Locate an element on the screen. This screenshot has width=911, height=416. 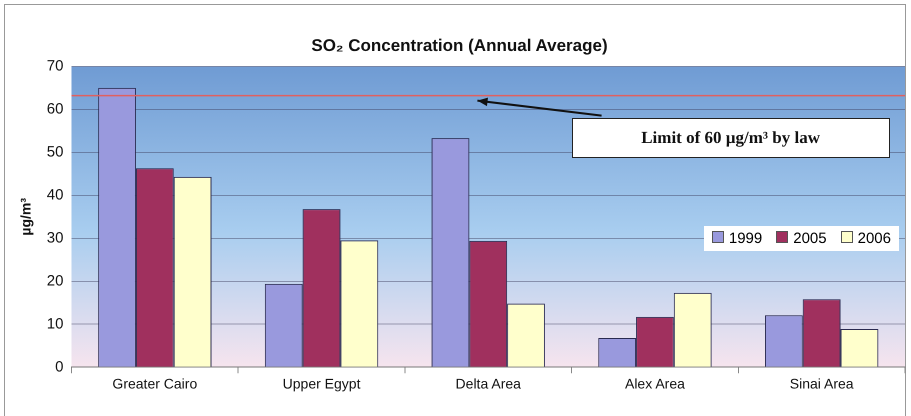
x-tick-label: Upper Egypt is located at coordinates (321, 383).